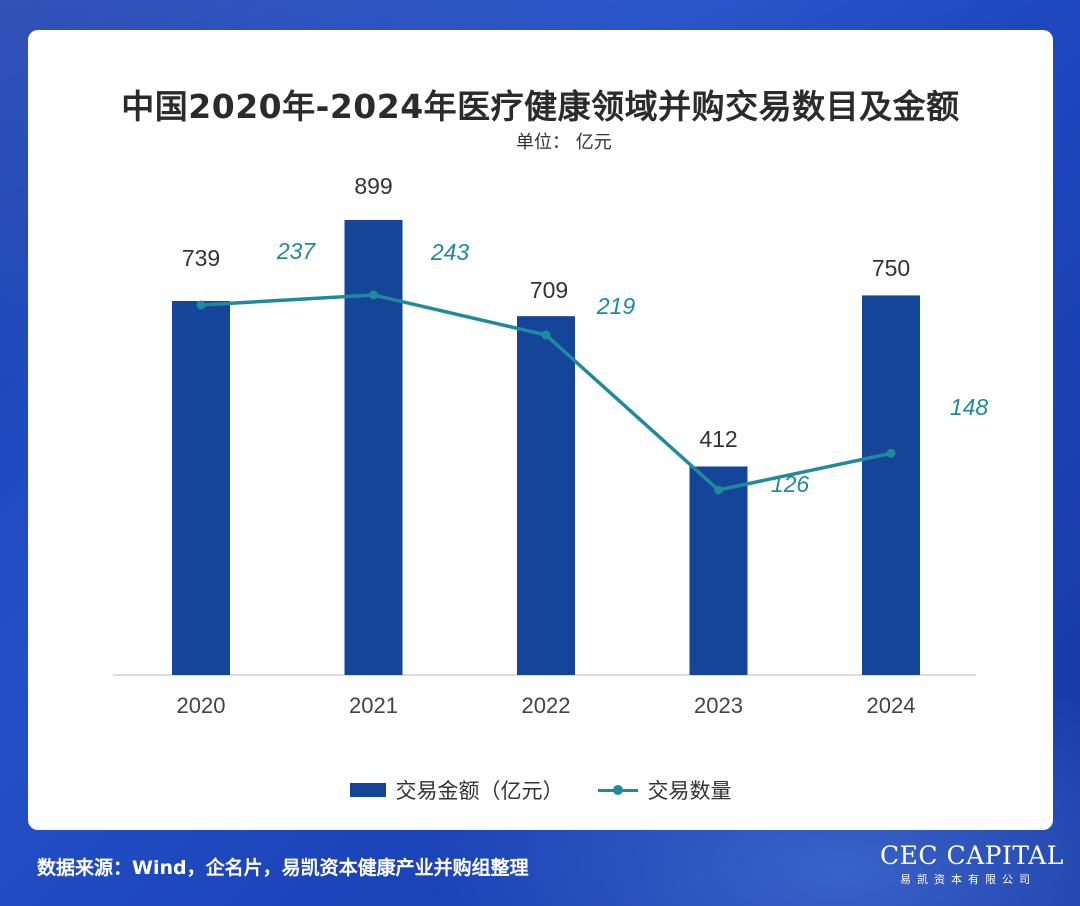 The width and height of the screenshot is (1080, 906). I want to click on legend-item-count: 交易数量, so click(664, 790).